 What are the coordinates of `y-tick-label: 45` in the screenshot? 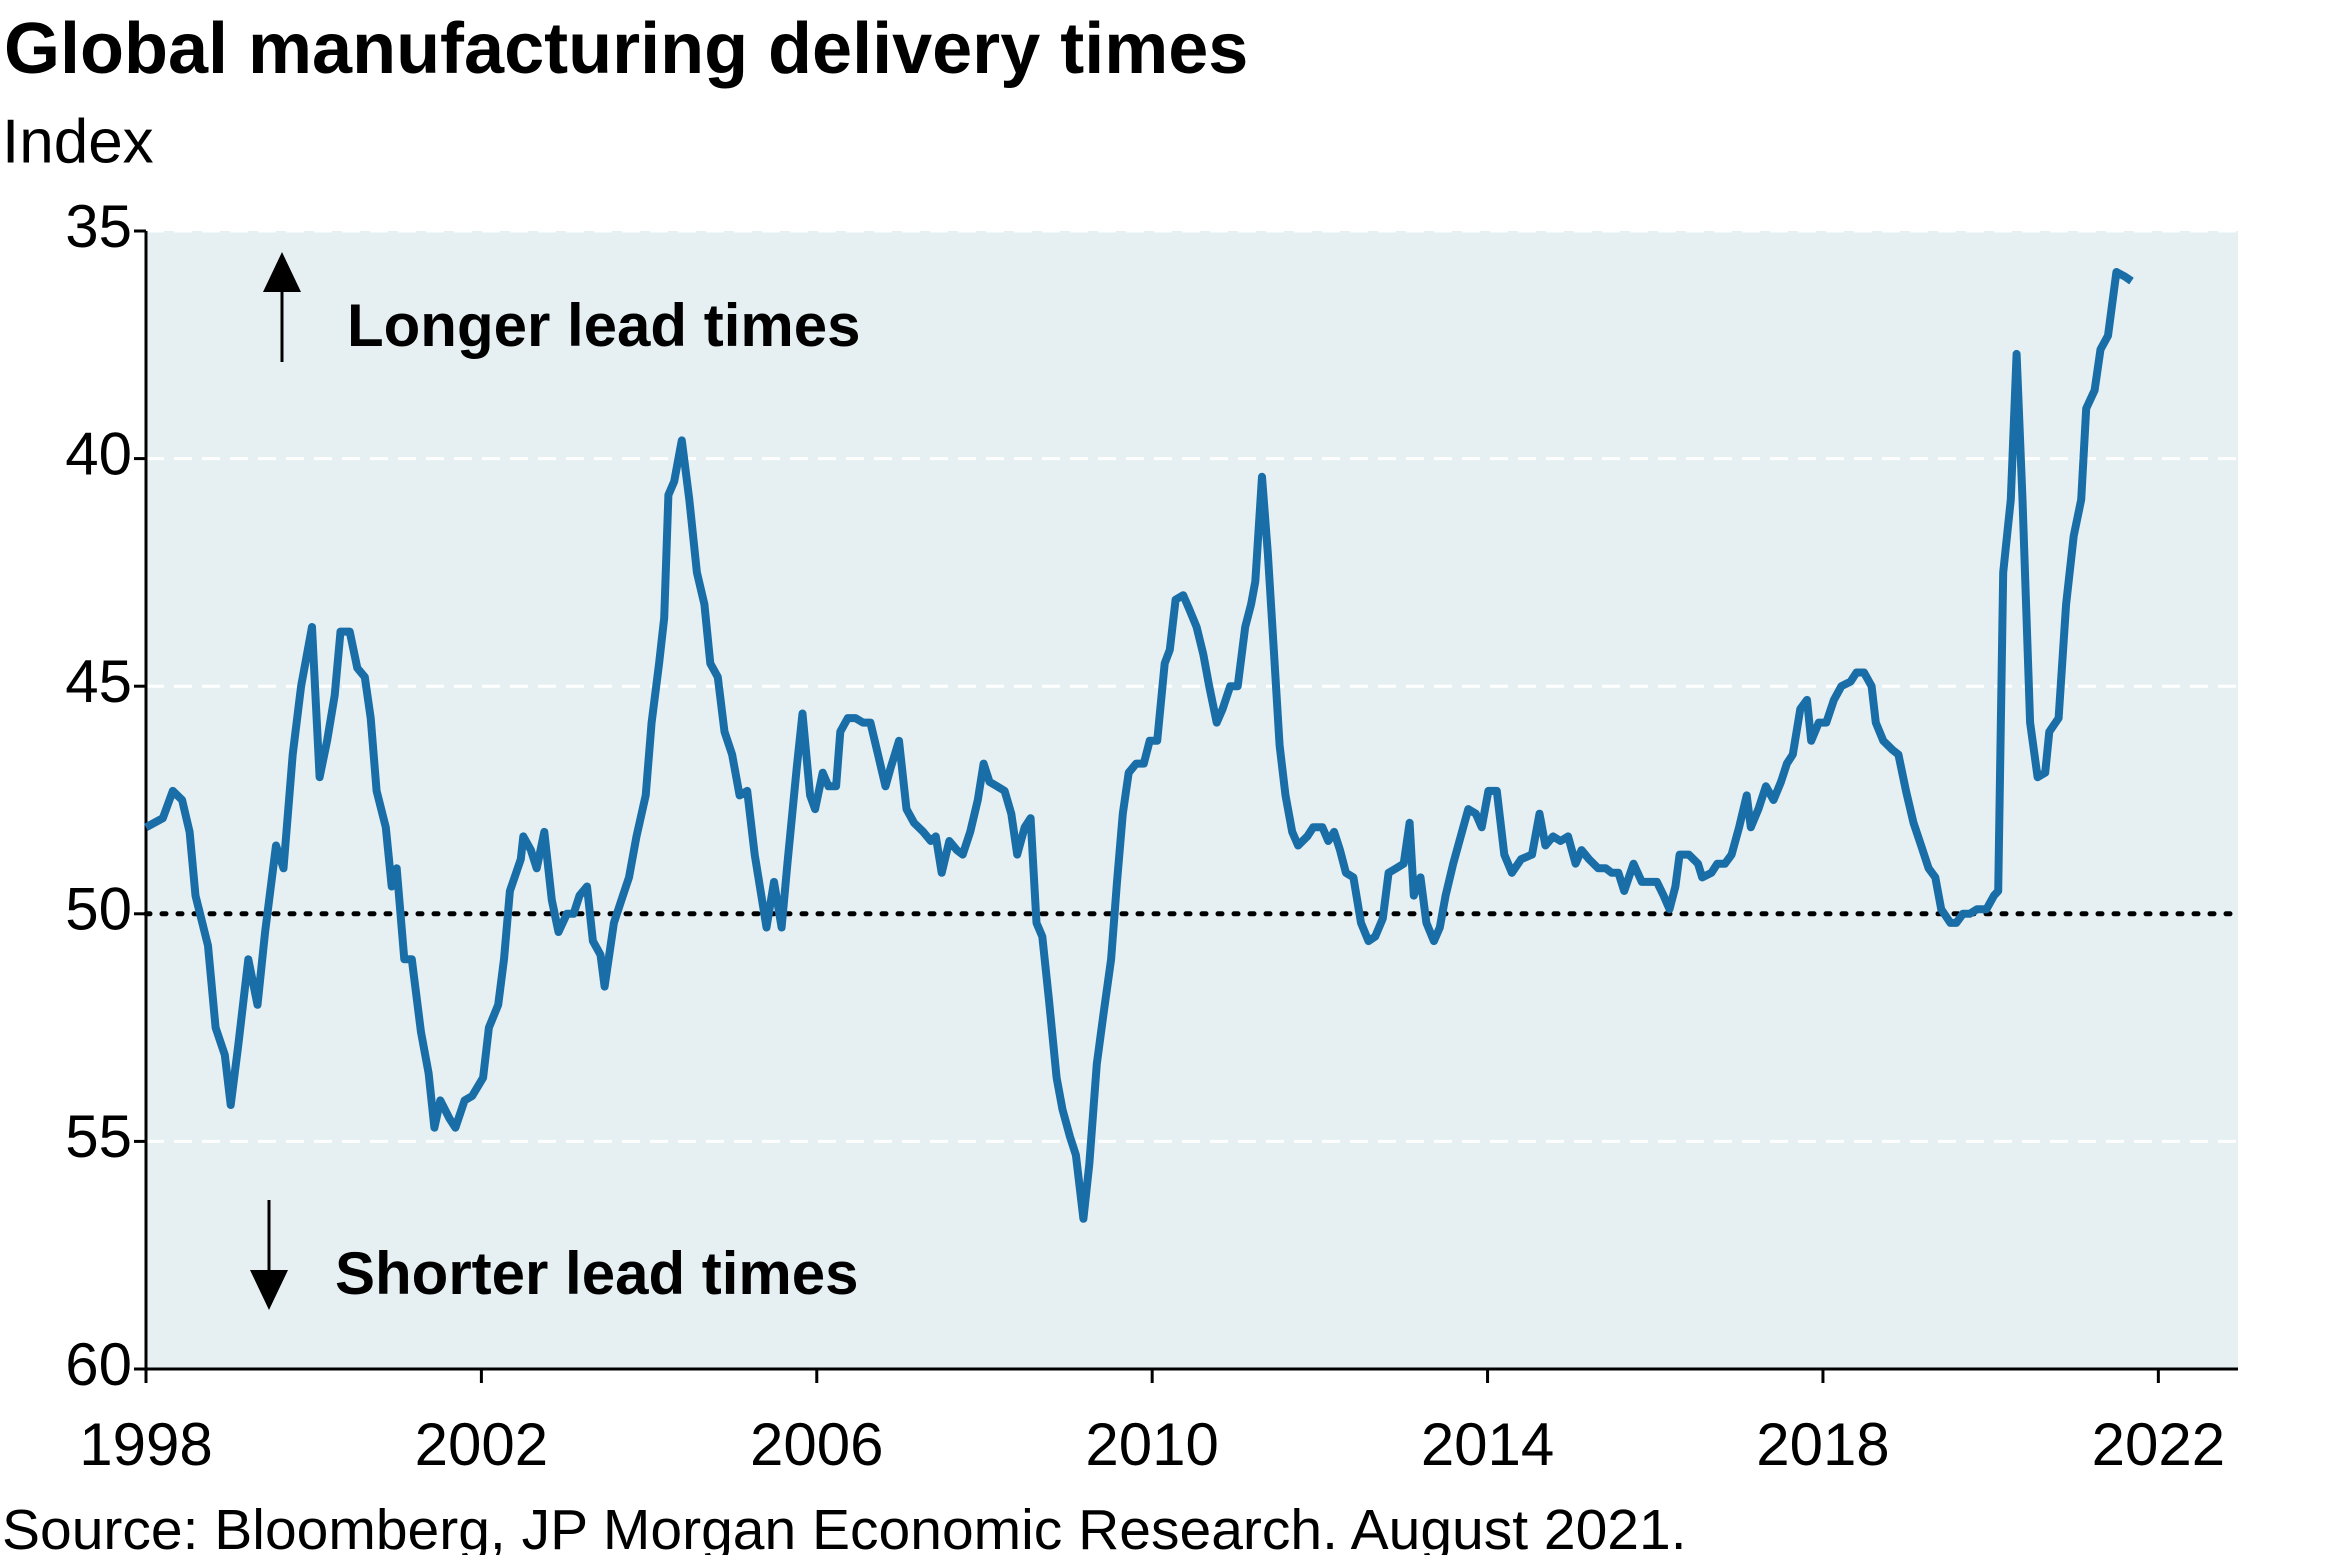 It's located at (98, 681).